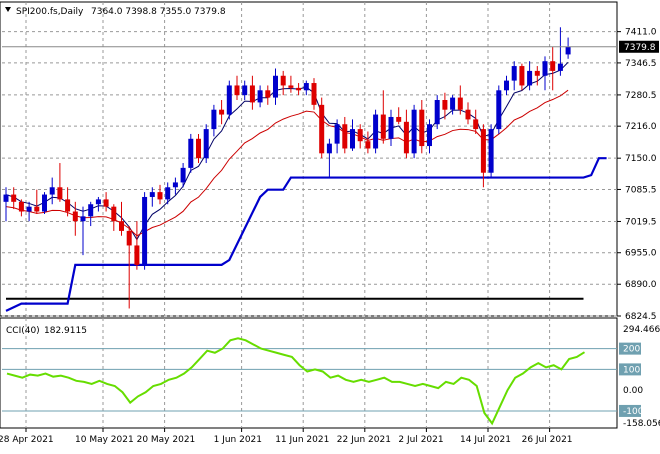 The width and height of the screenshot is (660, 454). What do you see at coordinates (641, 330) in the screenshot?
I see `cci-tick-label: 294.4668` at bounding box center [641, 330].